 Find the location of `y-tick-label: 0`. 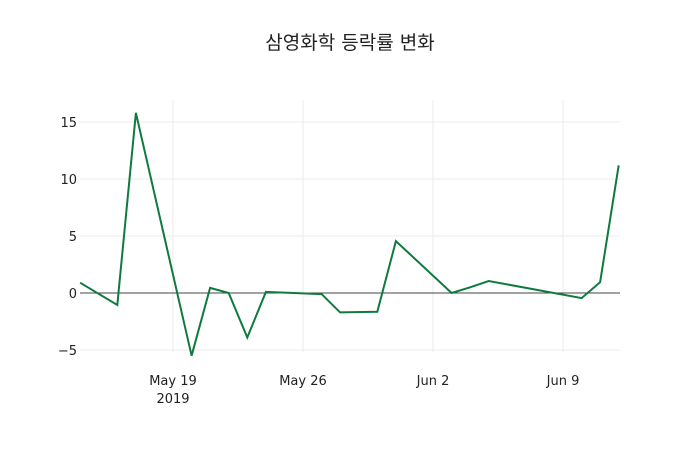

y-tick-label: 0 is located at coordinates (73, 294).